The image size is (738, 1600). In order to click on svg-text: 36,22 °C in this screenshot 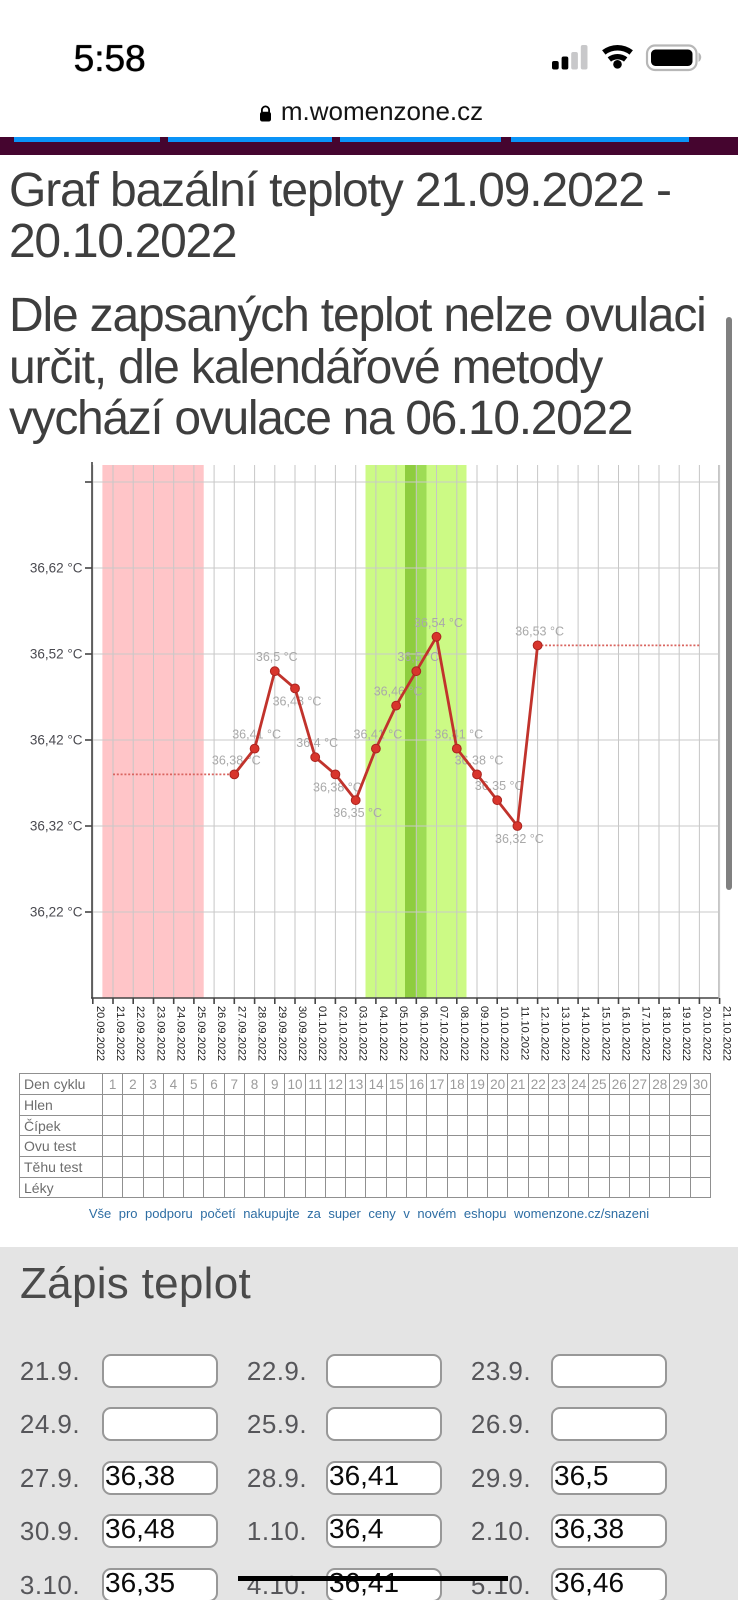, I will do `click(56, 912)`.